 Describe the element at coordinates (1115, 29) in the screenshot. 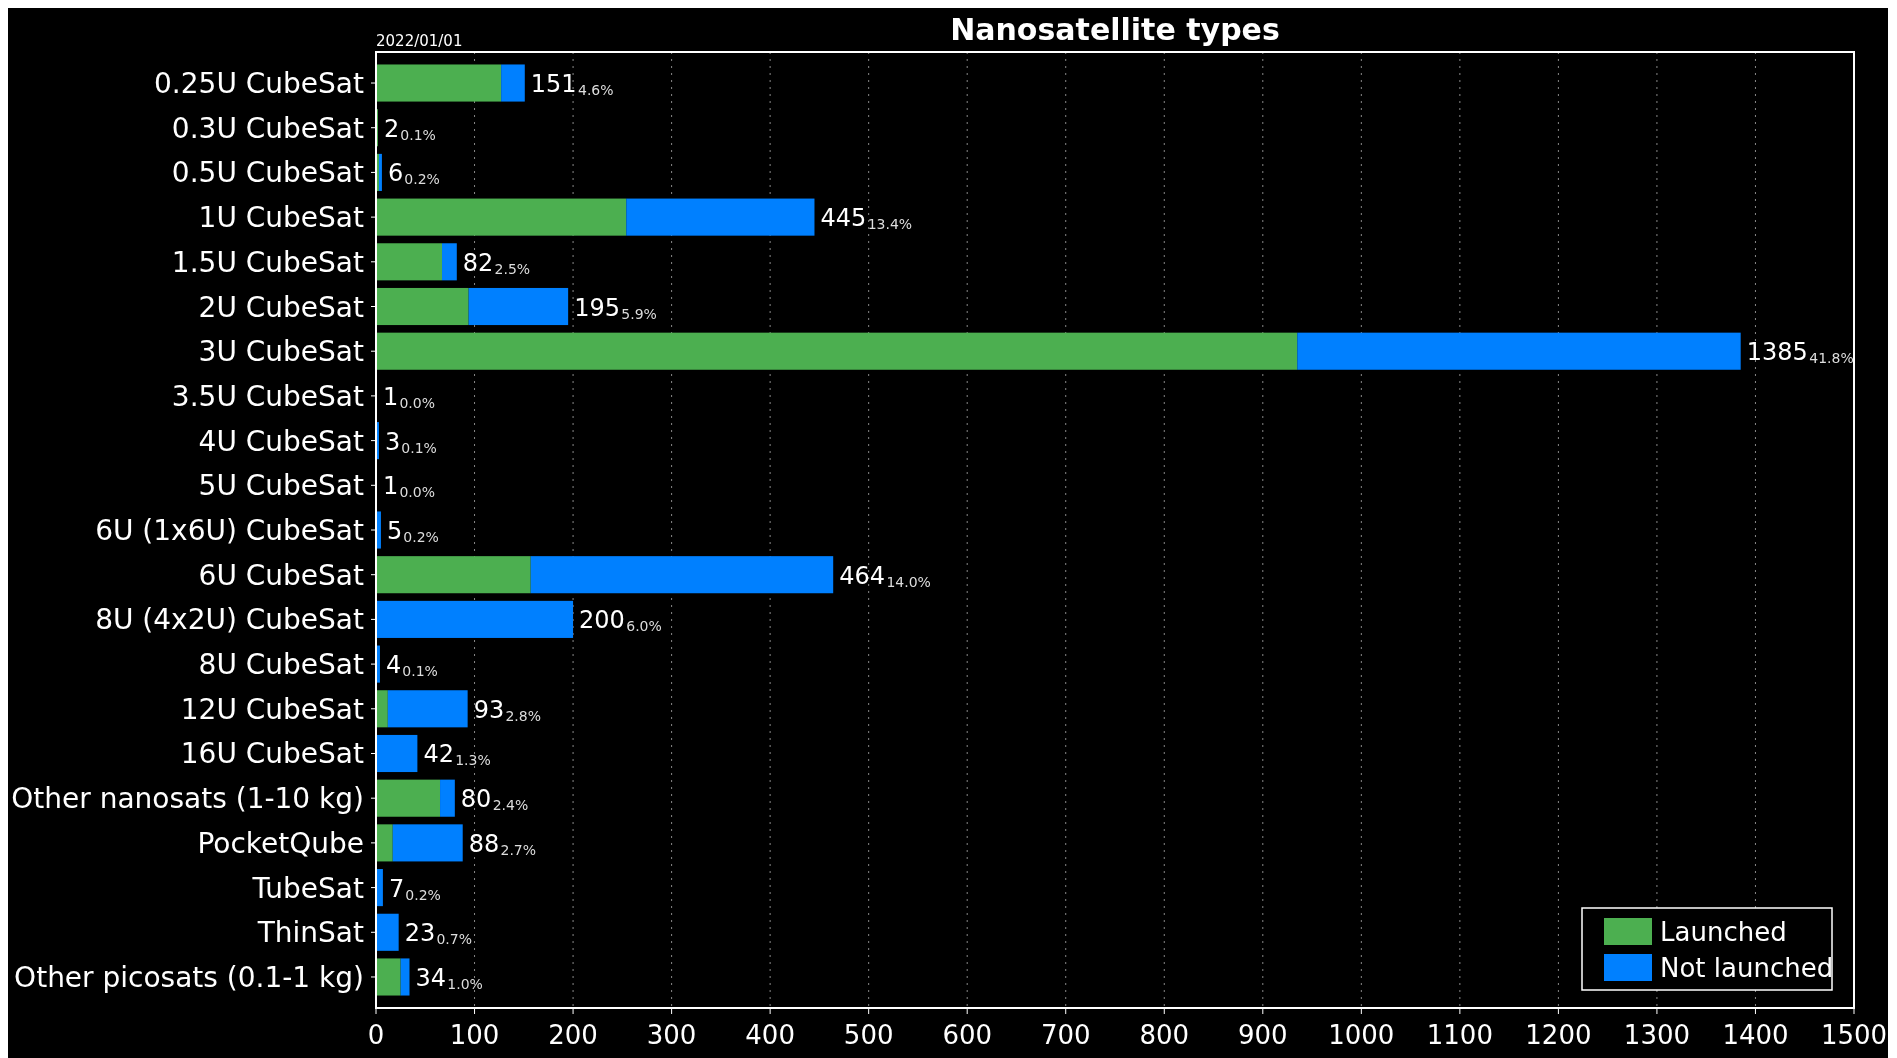

I see `chart-title: Nanosatellite types` at that location.